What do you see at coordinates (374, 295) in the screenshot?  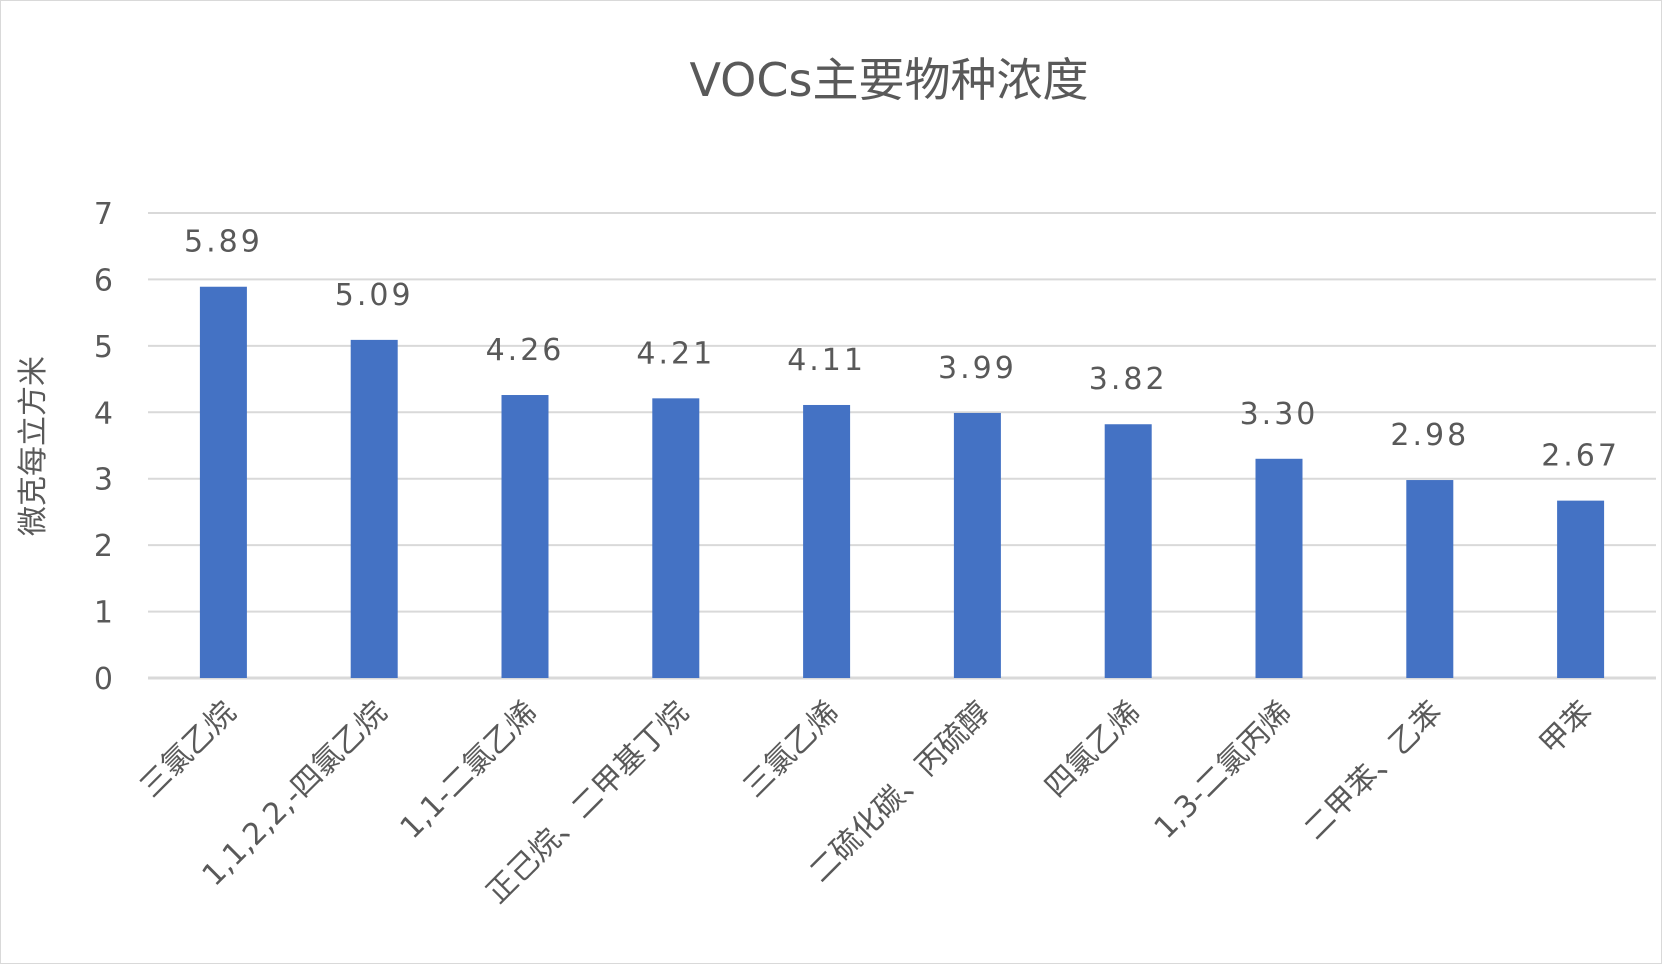 I see `data-label: 5.09` at bounding box center [374, 295].